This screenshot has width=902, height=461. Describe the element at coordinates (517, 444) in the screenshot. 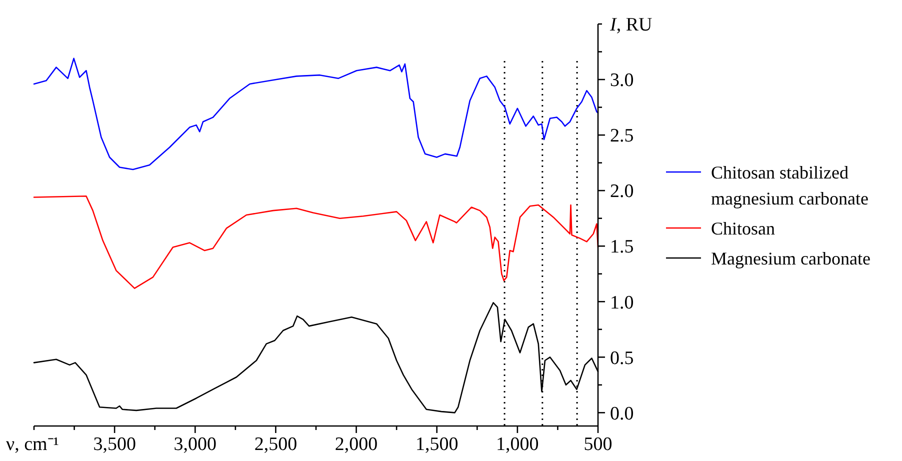

I see `x-tick-label: 1,000` at that location.